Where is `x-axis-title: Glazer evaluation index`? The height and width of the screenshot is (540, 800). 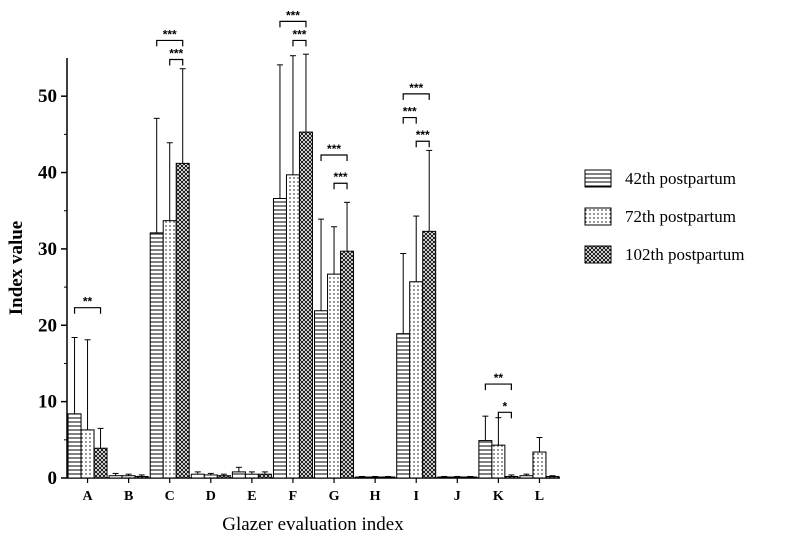 x-axis-title: Glazer evaluation index is located at coordinates (313, 524).